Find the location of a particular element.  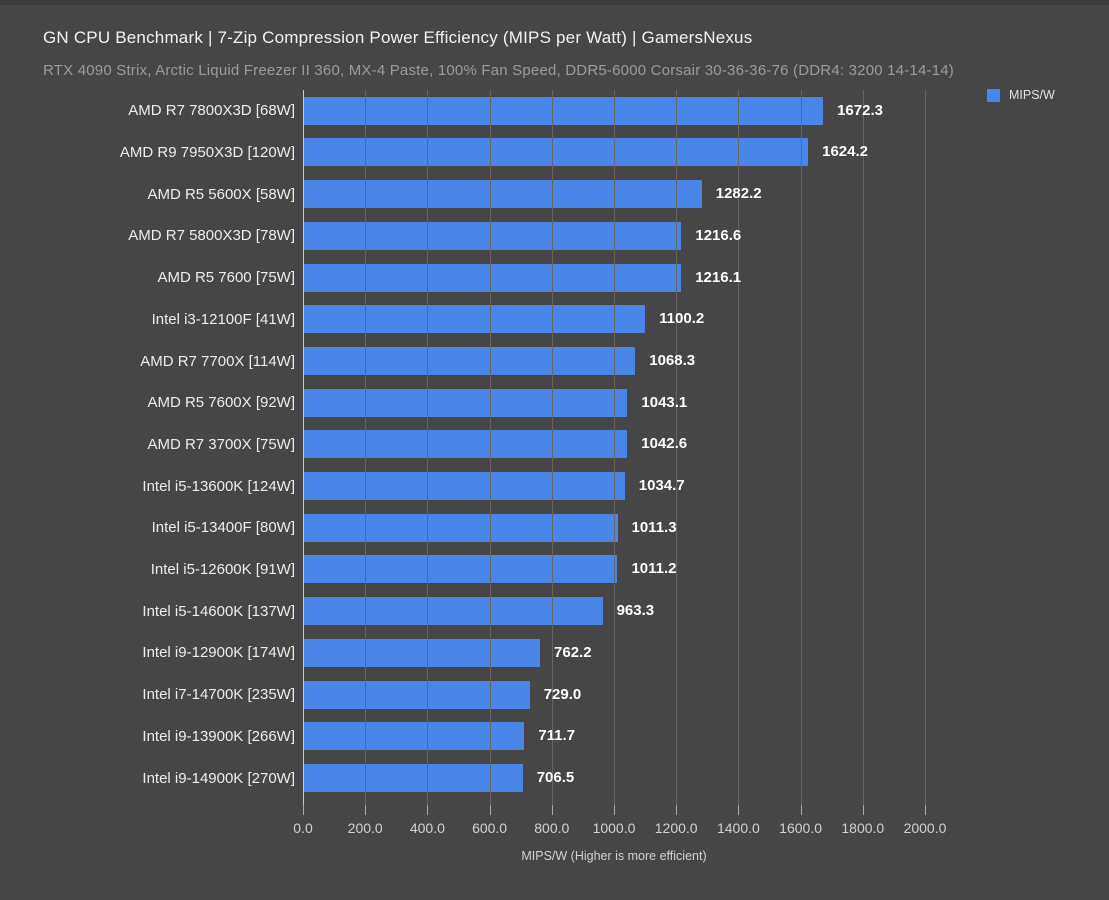

category-label: Intel i9-12900K [174W] is located at coordinates (218, 653).